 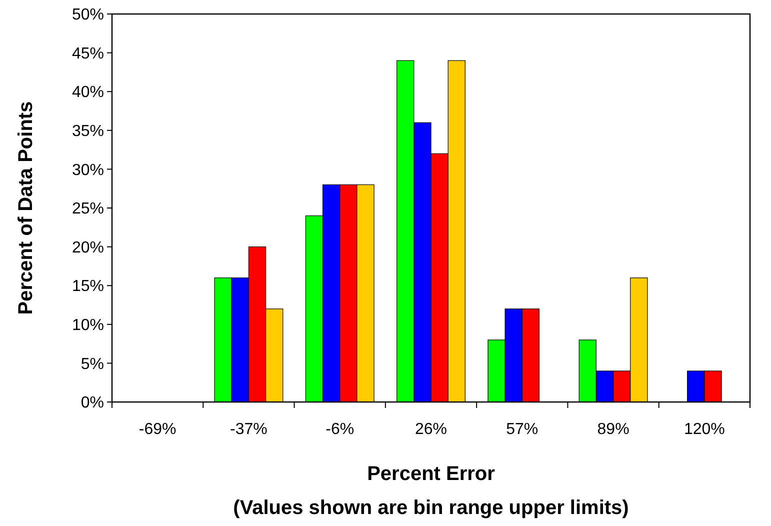 I want to click on x-tick-label: -69%, so click(x=157, y=429).